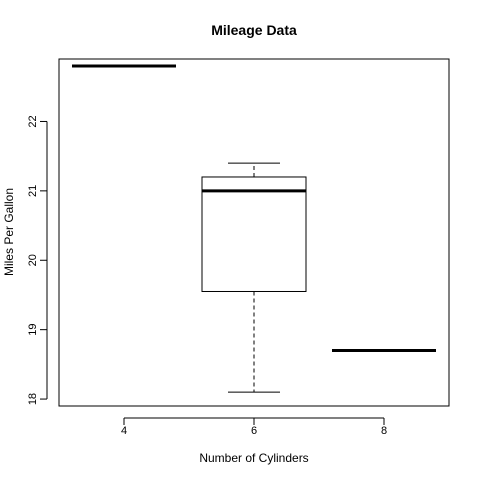 The image size is (480, 485). What do you see at coordinates (33, 330) in the screenshot?
I see `y-tick-label: 19` at bounding box center [33, 330].